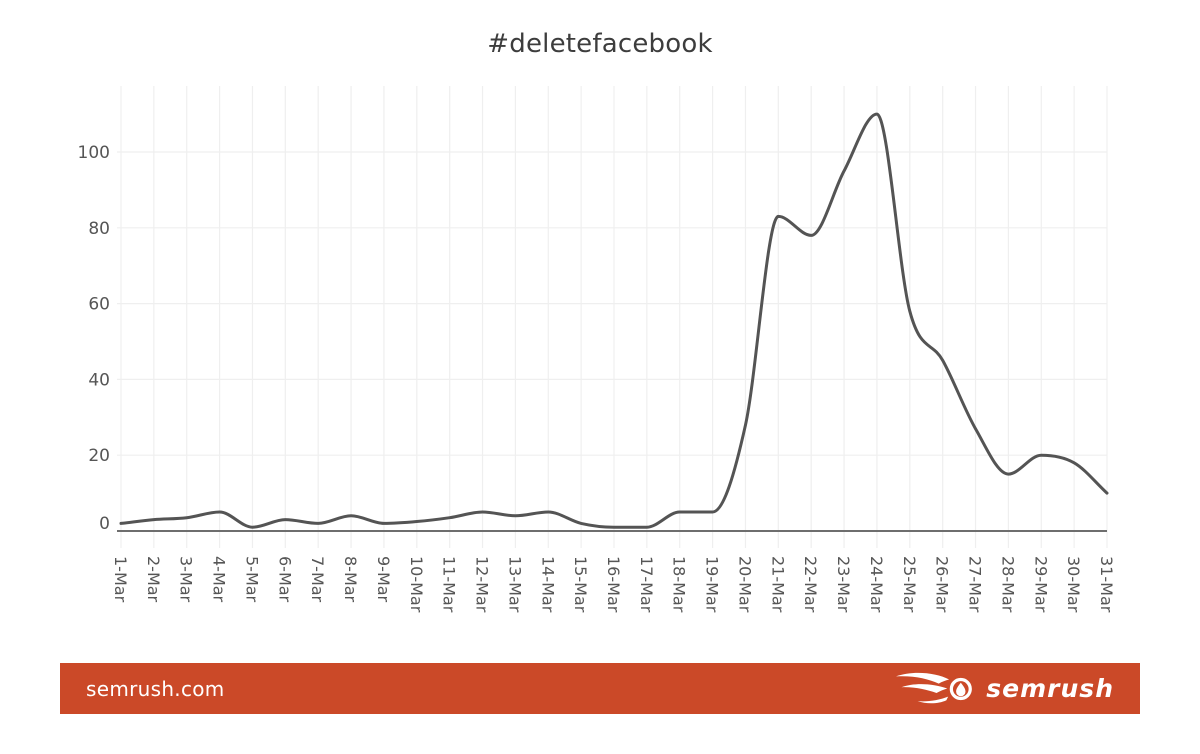 This screenshot has width=1200, height=754. I want to click on svg-text: 3-Mar, so click(186, 579).